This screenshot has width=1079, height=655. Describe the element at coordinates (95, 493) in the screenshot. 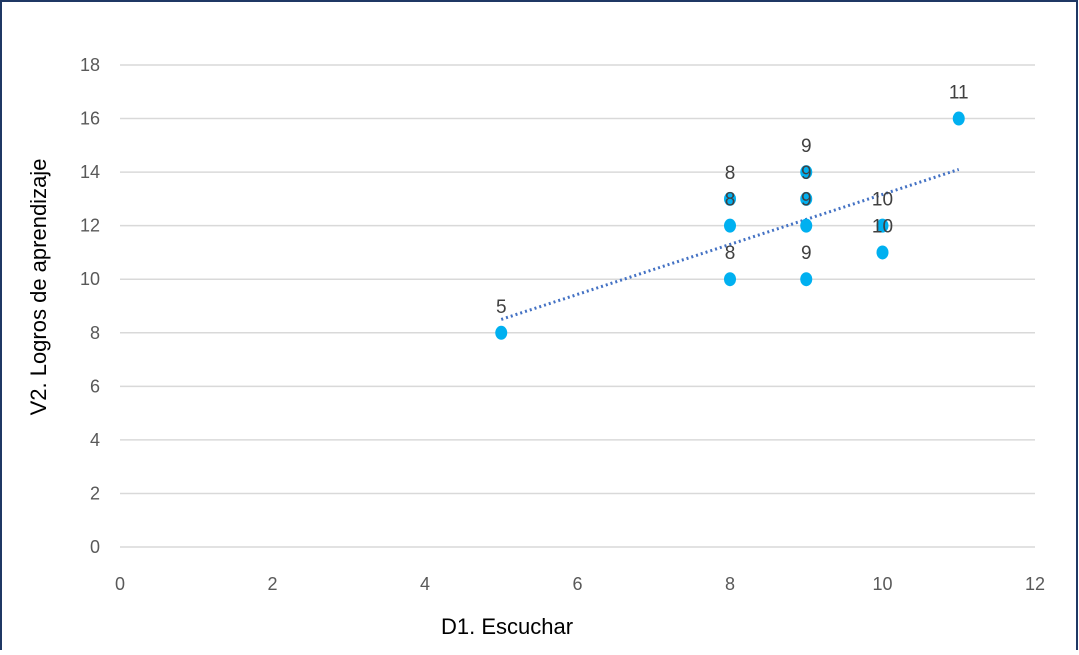

I see `y-tick-label: 2` at that location.